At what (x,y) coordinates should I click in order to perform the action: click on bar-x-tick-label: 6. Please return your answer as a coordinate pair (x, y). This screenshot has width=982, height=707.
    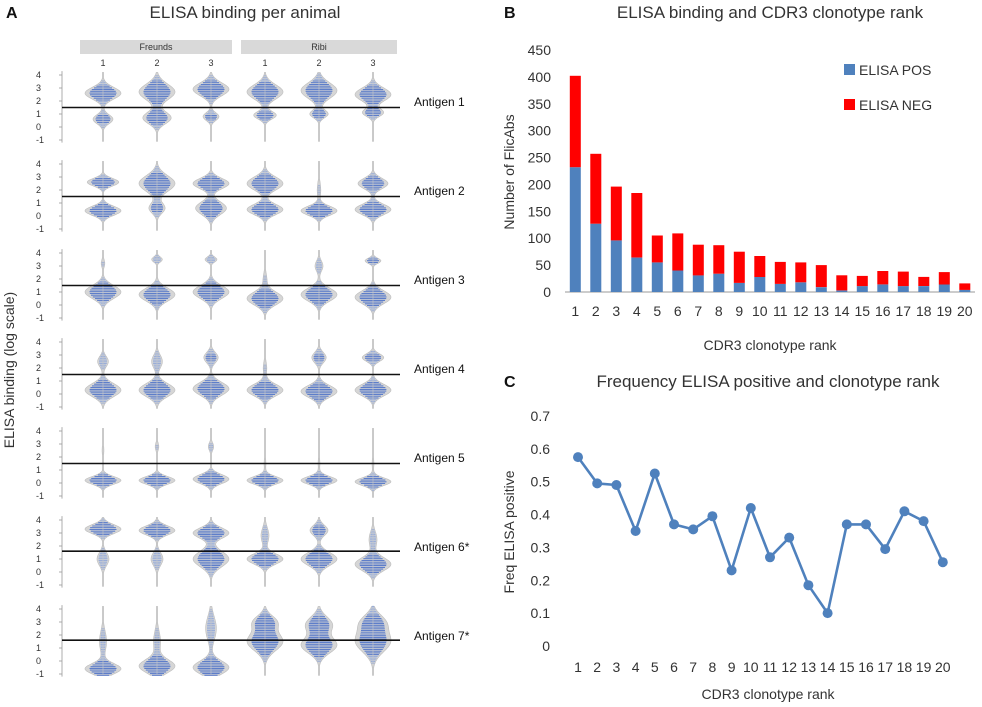
    Looking at the image, I should click on (678, 311).